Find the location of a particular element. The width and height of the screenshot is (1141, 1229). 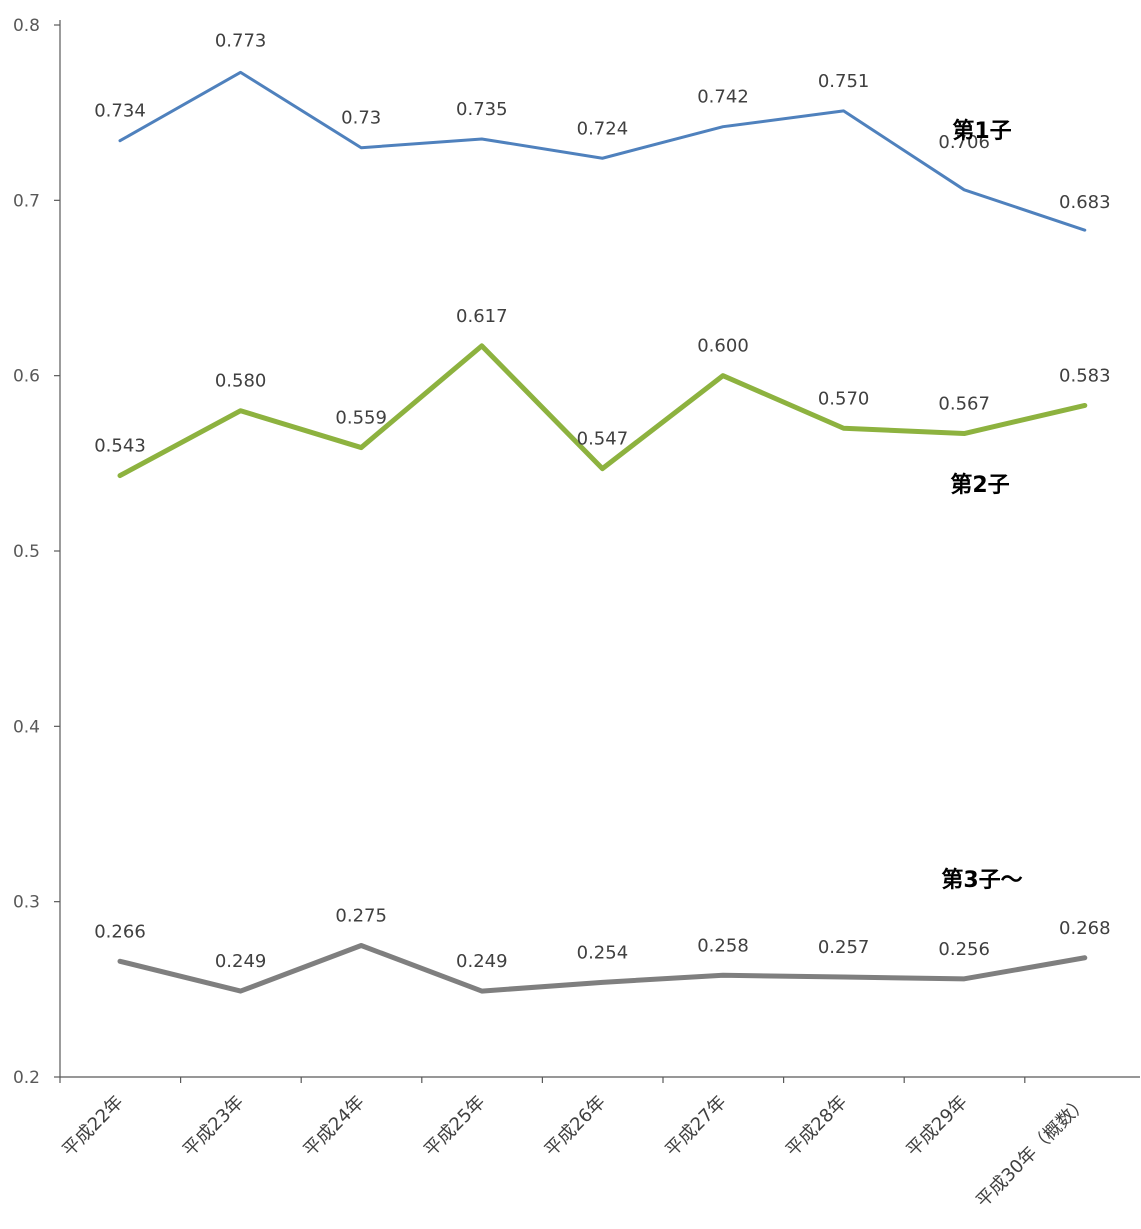

data-label-1: 0.773 is located at coordinates (241, 40).